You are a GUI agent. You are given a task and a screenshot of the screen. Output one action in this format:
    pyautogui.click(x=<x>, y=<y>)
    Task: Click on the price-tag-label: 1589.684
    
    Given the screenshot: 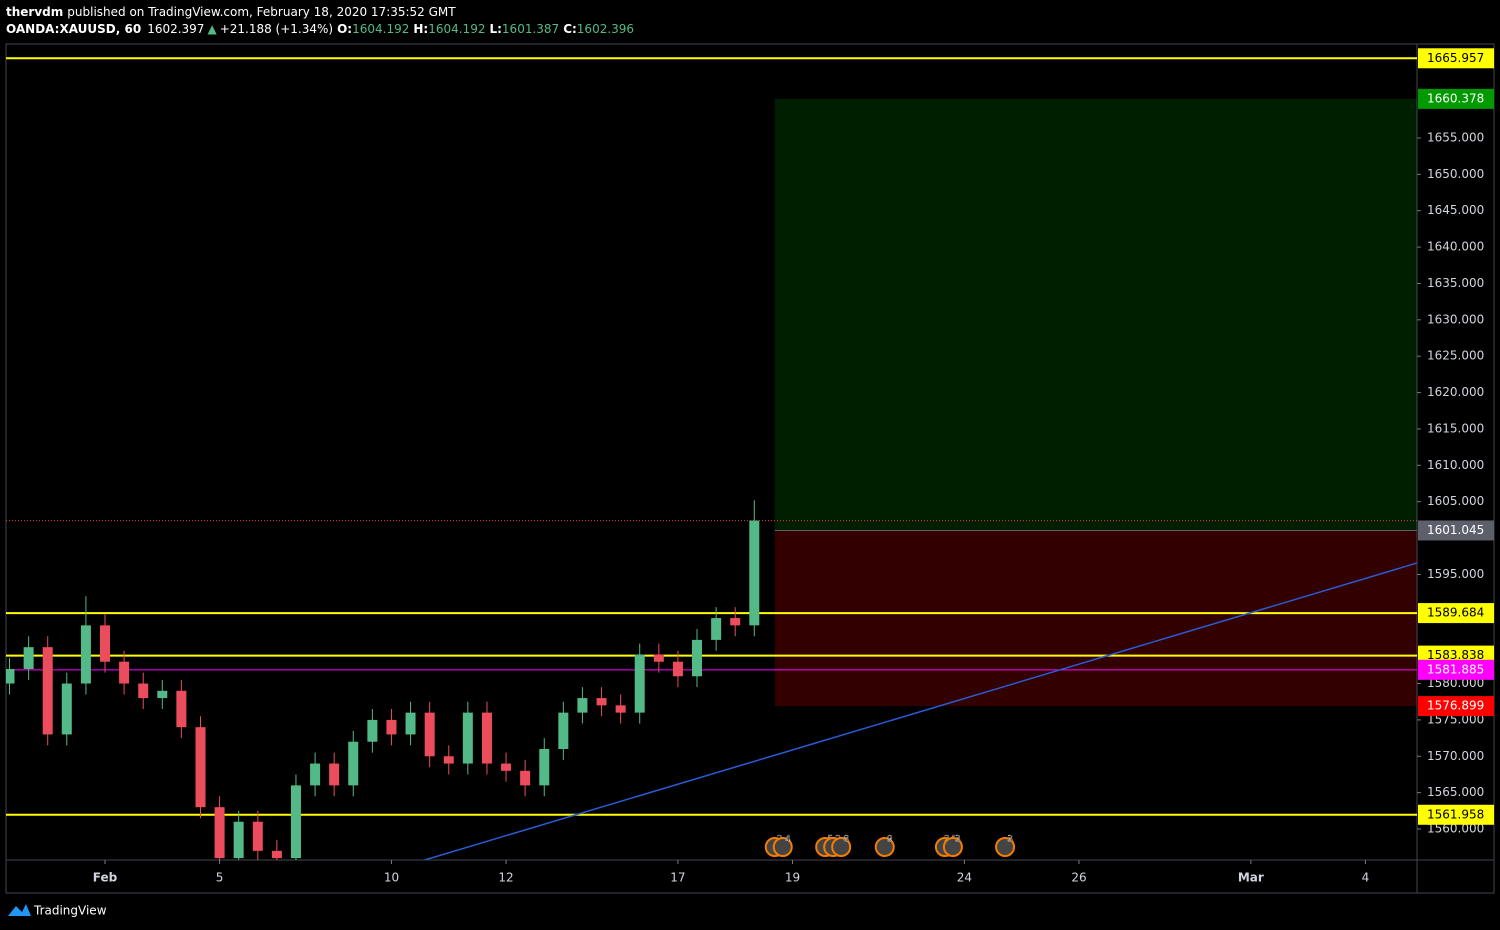 What is the action you would take?
    pyautogui.click(x=1455, y=613)
    